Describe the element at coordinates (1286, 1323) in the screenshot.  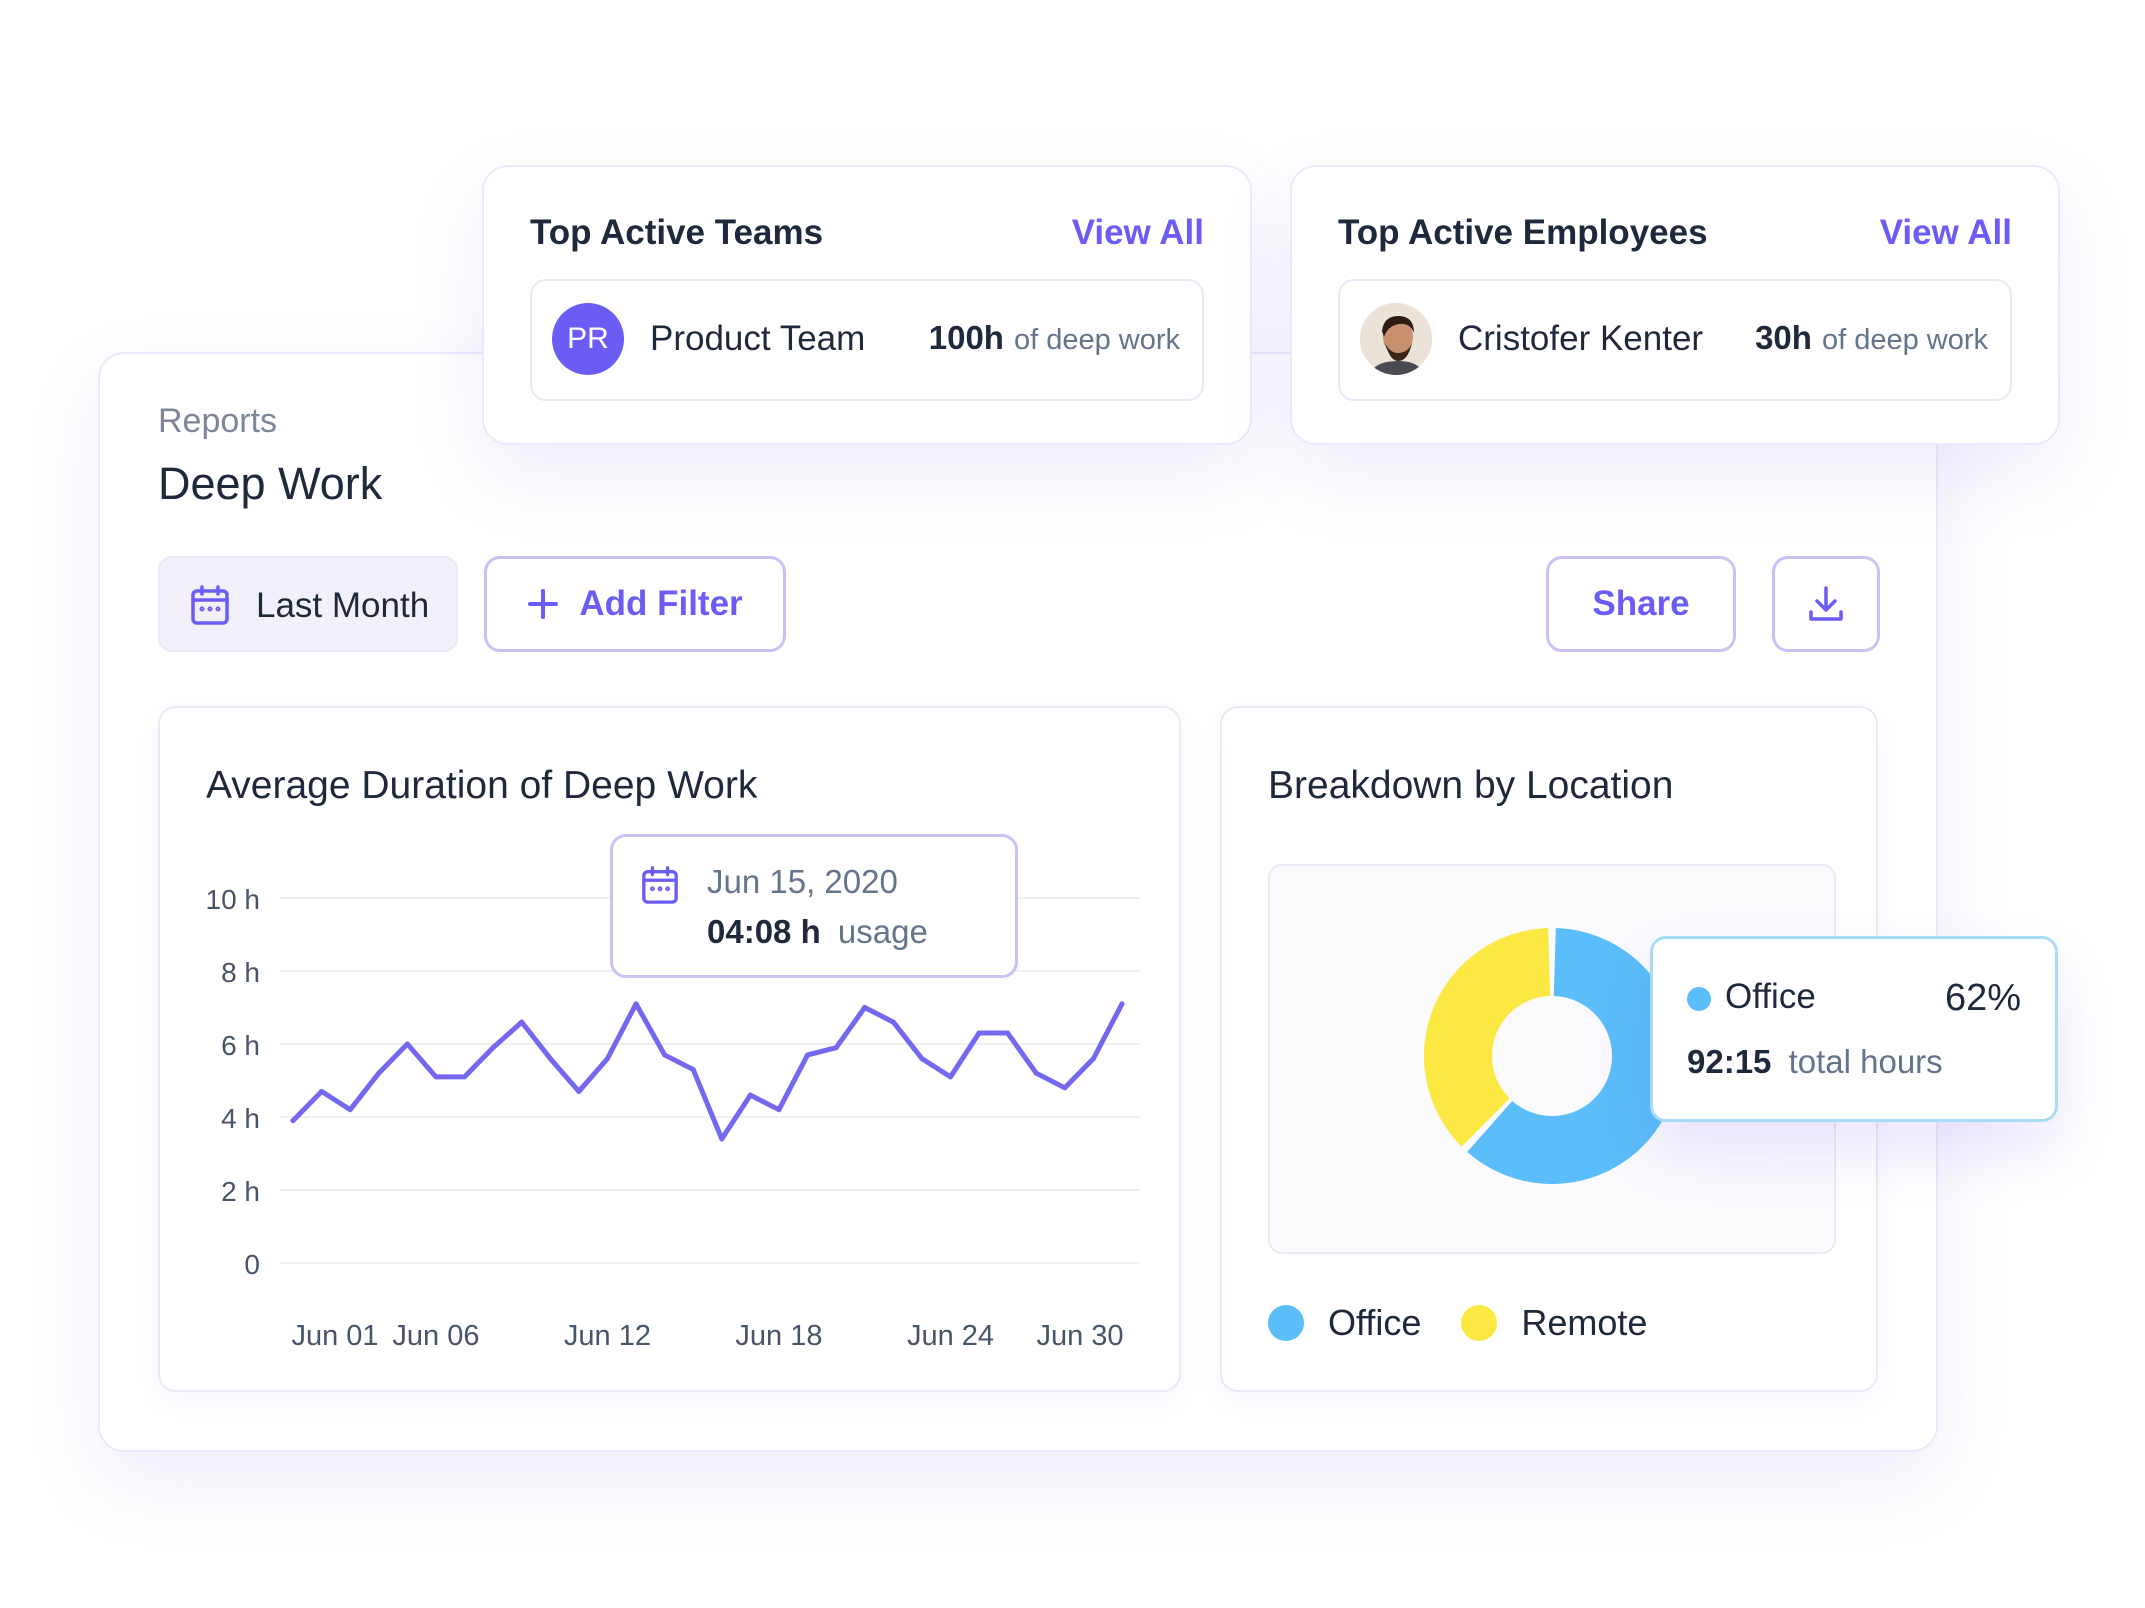
I see `office-legend-dot` at that location.